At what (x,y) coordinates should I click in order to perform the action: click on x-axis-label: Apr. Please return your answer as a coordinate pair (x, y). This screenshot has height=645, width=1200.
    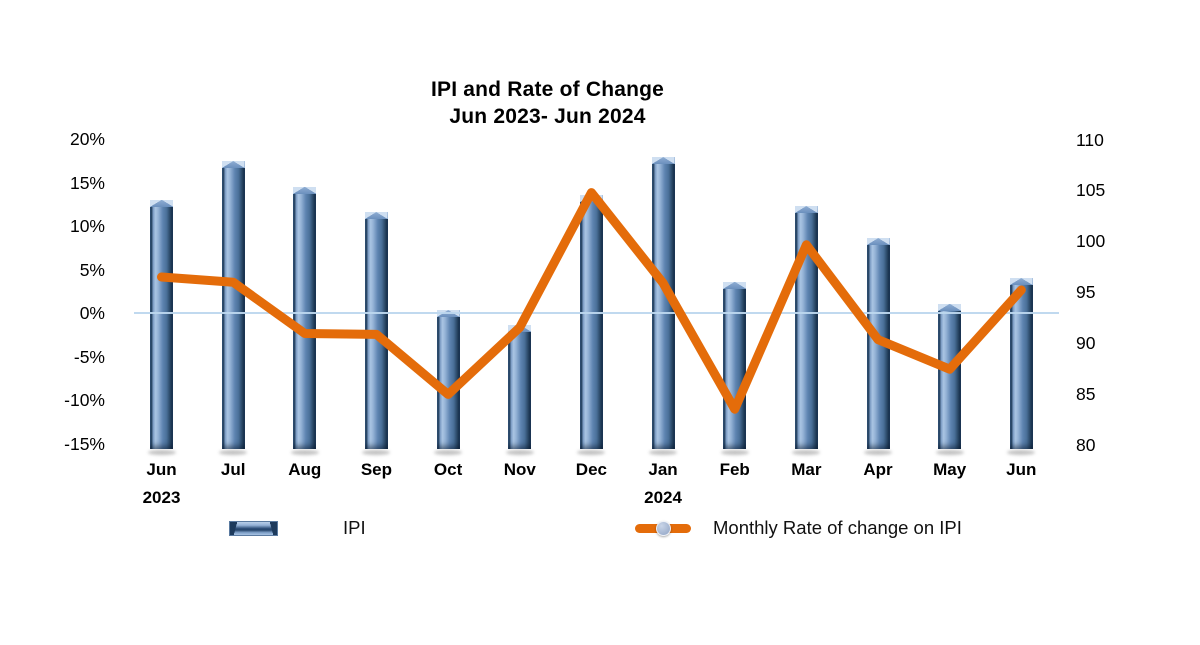
    Looking at the image, I should click on (878, 469).